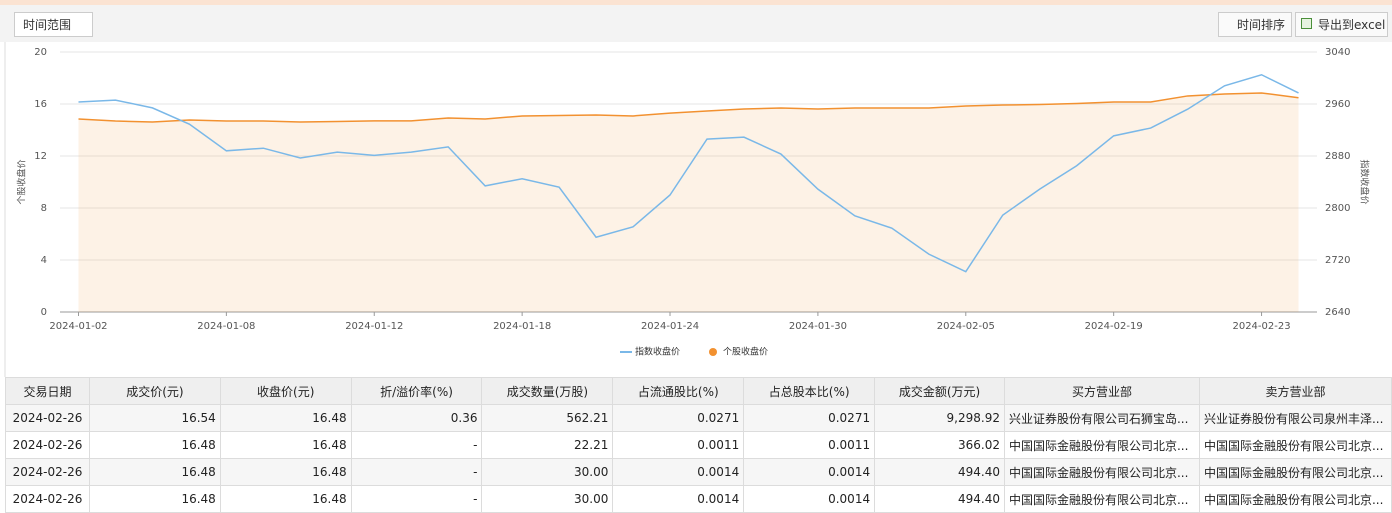  I want to click on legend-symbol, so click(713, 352).